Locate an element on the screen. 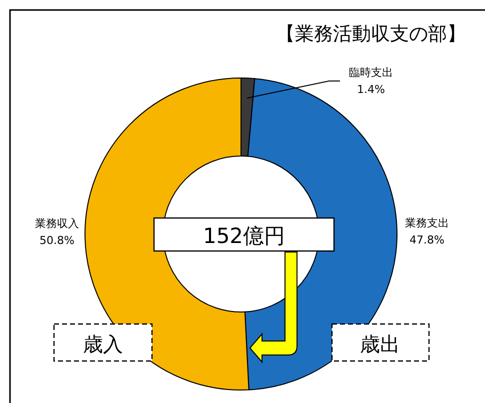  slice-label: 業務収入 is located at coordinates (57, 223).